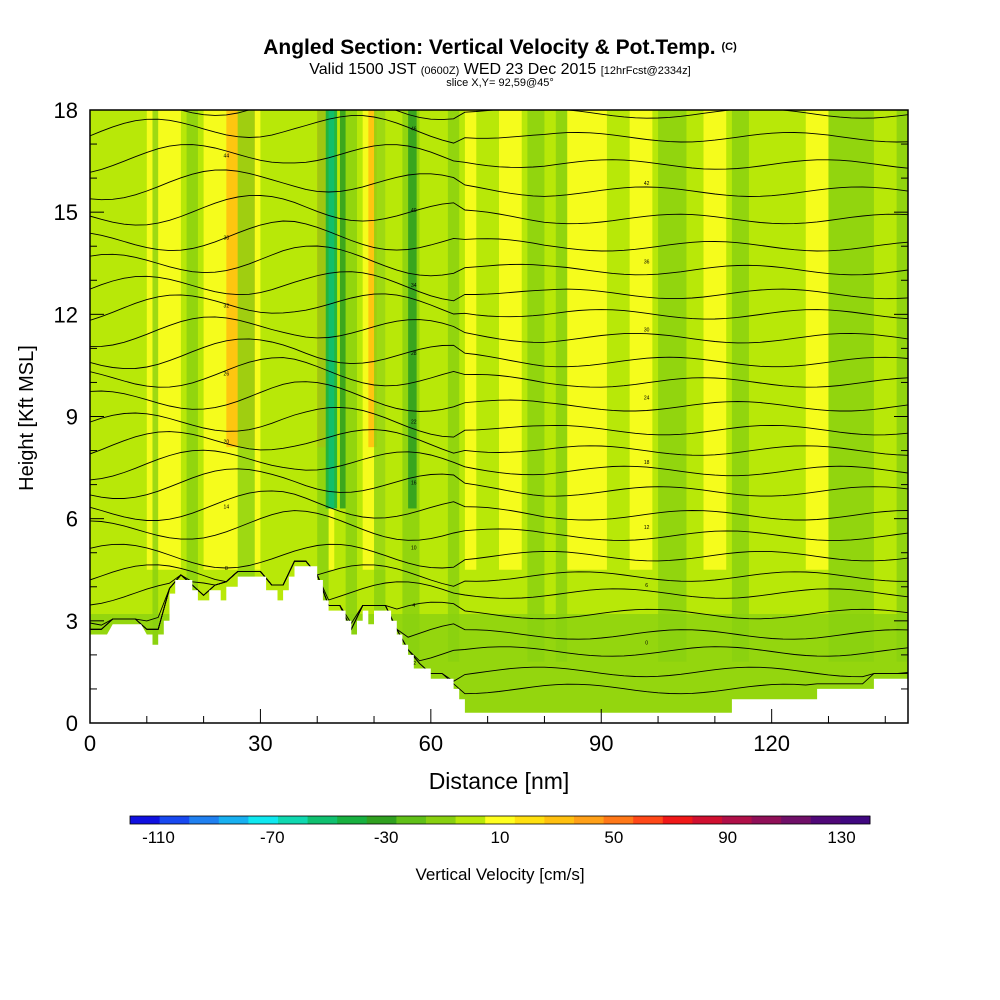 This screenshot has height=1000, width=1000. Describe the element at coordinates (414, 422) in the screenshot. I see `theta-contour-label: 22` at that location.